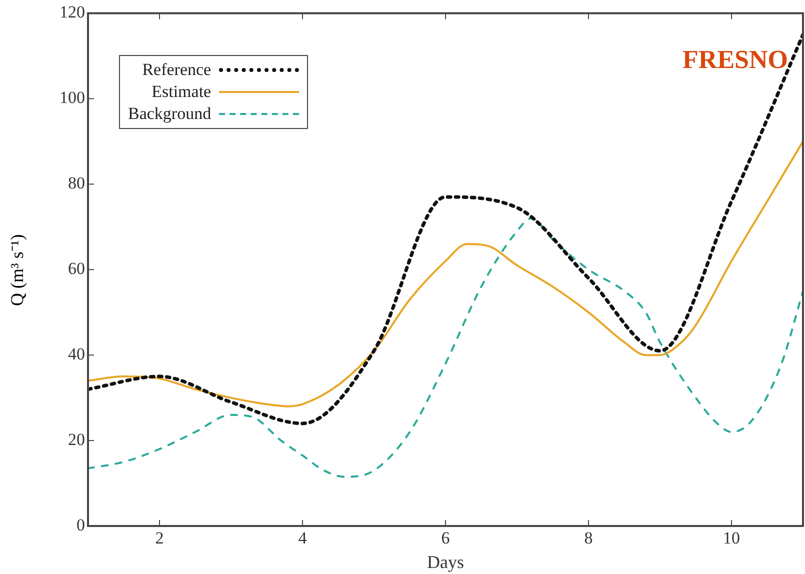 This screenshot has width=805, height=574. What do you see at coordinates (588, 538) in the screenshot?
I see `x-tick-label: 8` at bounding box center [588, 538].